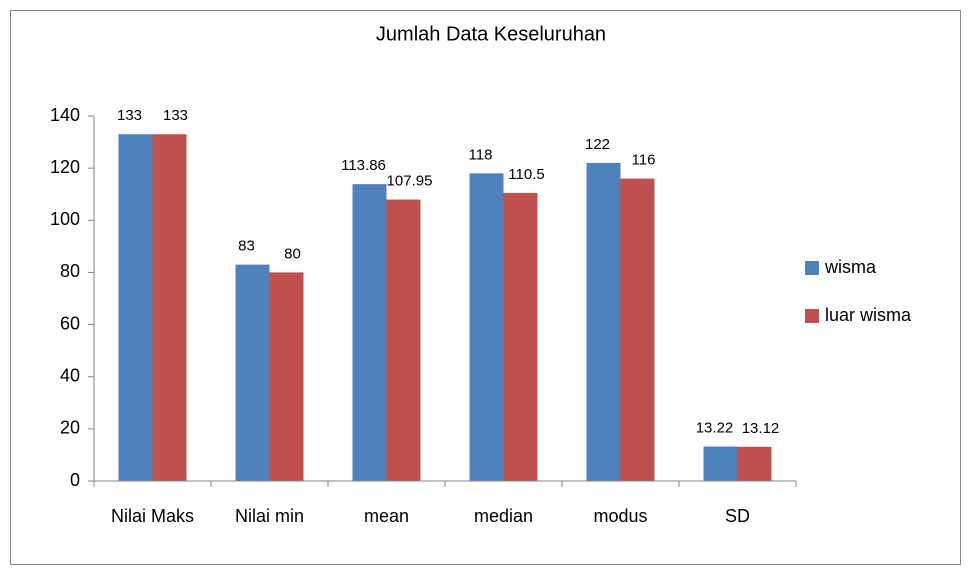  Describe the element at coordinates (292, 253) in the screenshot. I see `data-label: 80` at that location.